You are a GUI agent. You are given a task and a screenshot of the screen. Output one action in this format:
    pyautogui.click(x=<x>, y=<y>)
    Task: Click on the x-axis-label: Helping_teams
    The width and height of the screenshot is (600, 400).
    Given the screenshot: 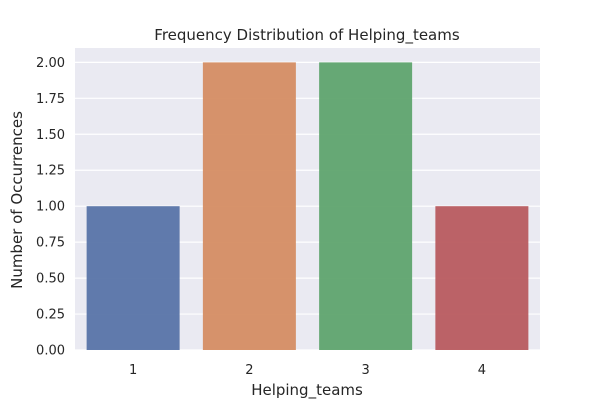 What is the action you would take?
    pyautogui.click(x=307, y=390)
    